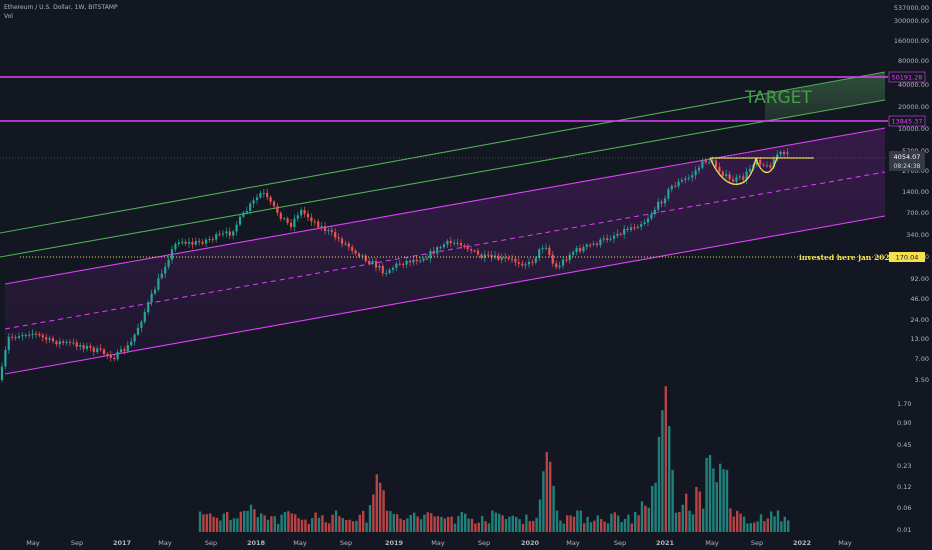 This screenshot has width=932, height=550. What do you see at coordinates (802, 543) in the screenshot?
I see `time-tick-label: 2022` at bounding box center [802, 543].